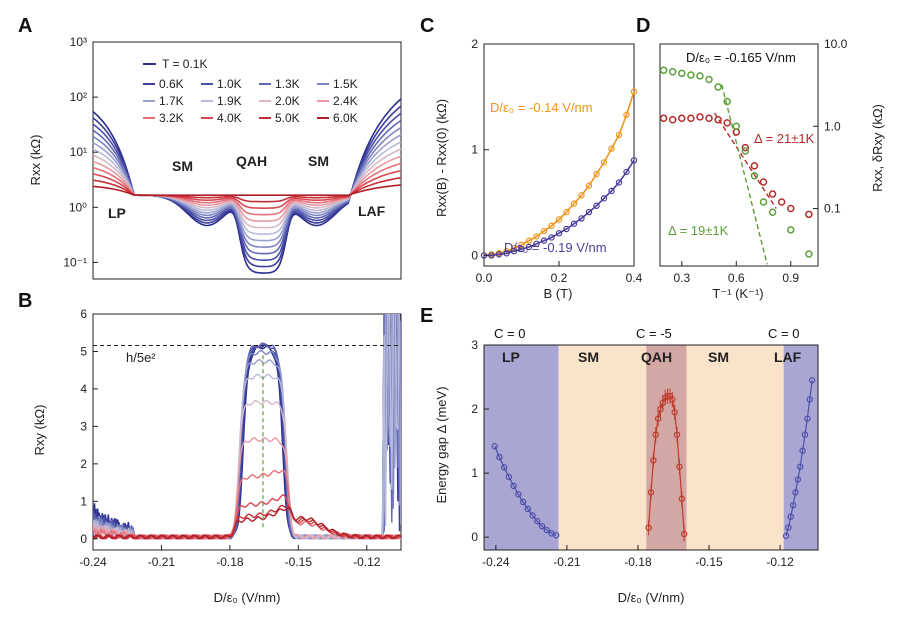 This screenshot has width=897, height=621. Describe the element at coordinates (511, 357) in the screenshot. I see `region-label-lp-e: LP` at that location.